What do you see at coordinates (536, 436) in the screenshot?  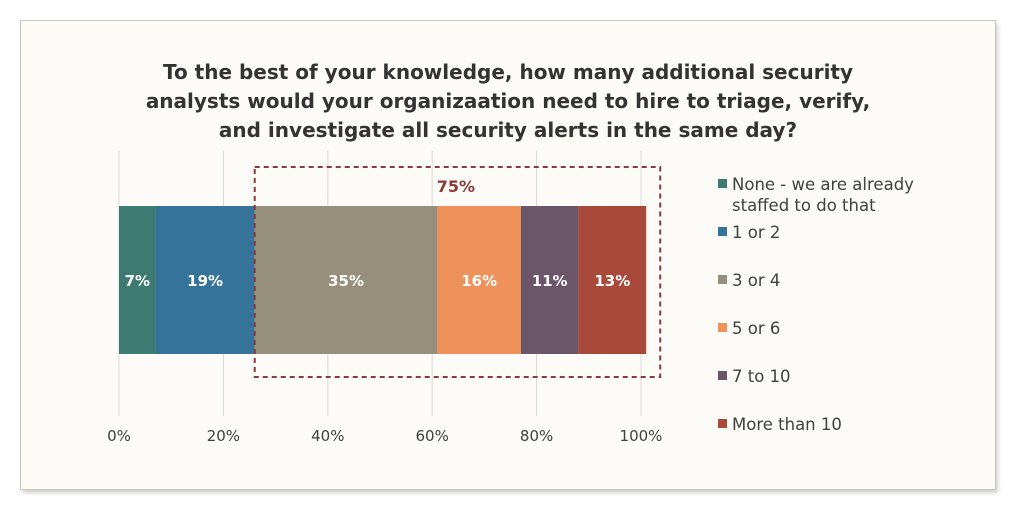 I see `x-tick-label: 80%` at bounding box center [536, 436].